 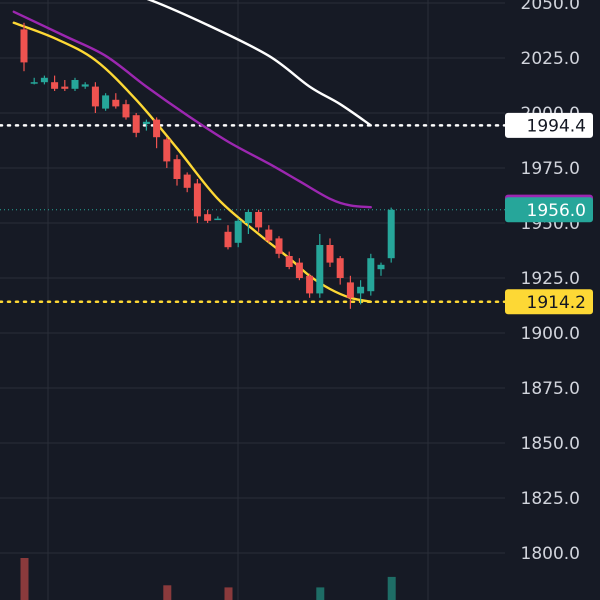 What do you see at coordinates (556, 126) in the screenshot?
I see `price-badge-label: 1994.4` at bounding box center [556, 126].